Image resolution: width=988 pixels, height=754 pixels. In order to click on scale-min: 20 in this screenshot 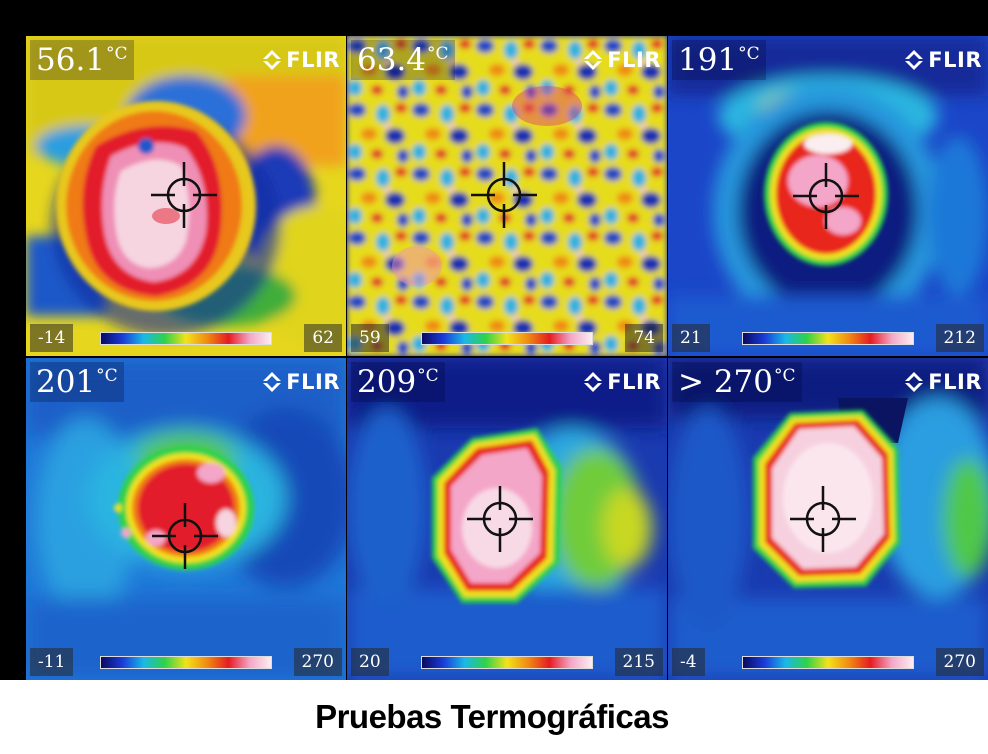, I will do `click(370, 662)`.